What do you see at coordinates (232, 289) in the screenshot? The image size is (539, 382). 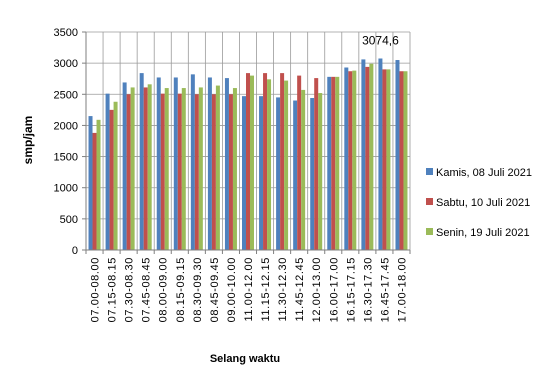 I see `x-tick-label: 09.00-10.00` at bounding box center [232, 289].